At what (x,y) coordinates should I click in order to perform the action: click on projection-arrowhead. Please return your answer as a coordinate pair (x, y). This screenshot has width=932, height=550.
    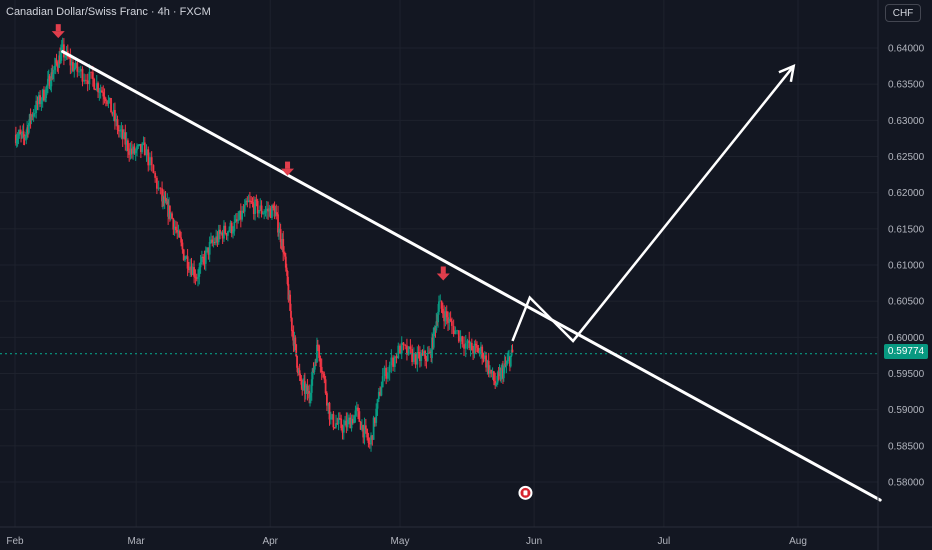
    Looking at the image, I should click on (787, 73).